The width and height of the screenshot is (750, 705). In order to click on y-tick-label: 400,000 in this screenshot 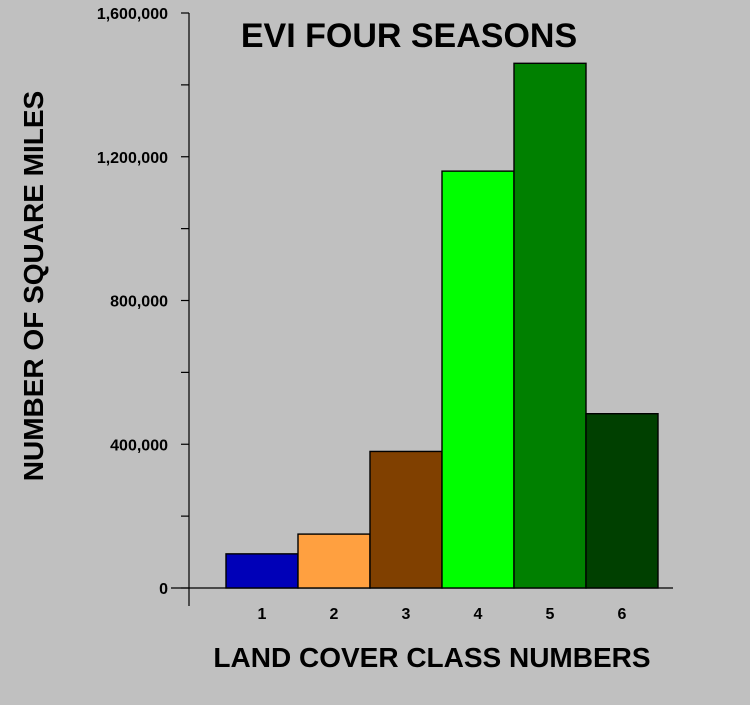, I will do `click(139, 445)`.